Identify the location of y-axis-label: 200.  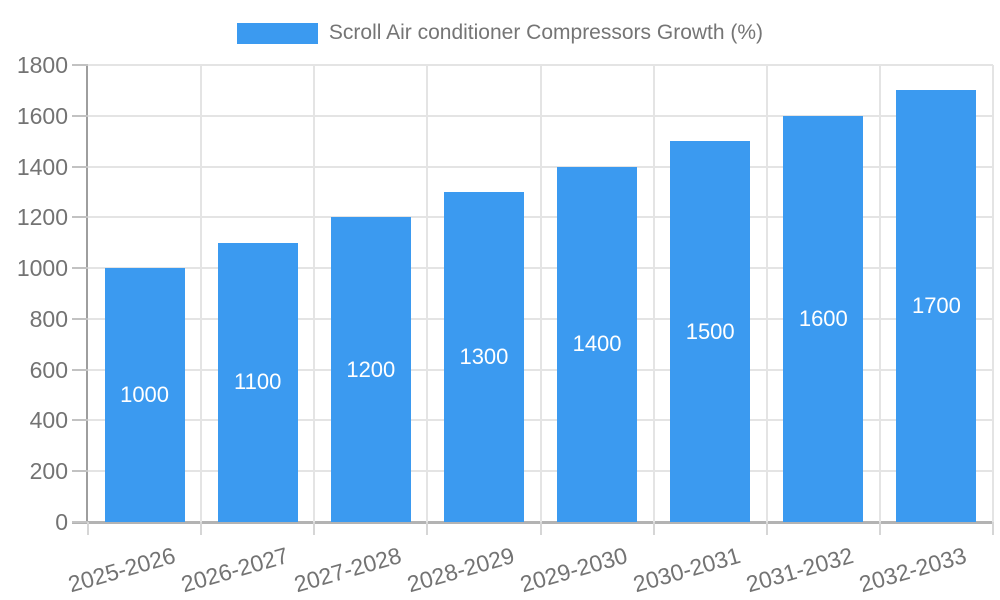
(48, 471).